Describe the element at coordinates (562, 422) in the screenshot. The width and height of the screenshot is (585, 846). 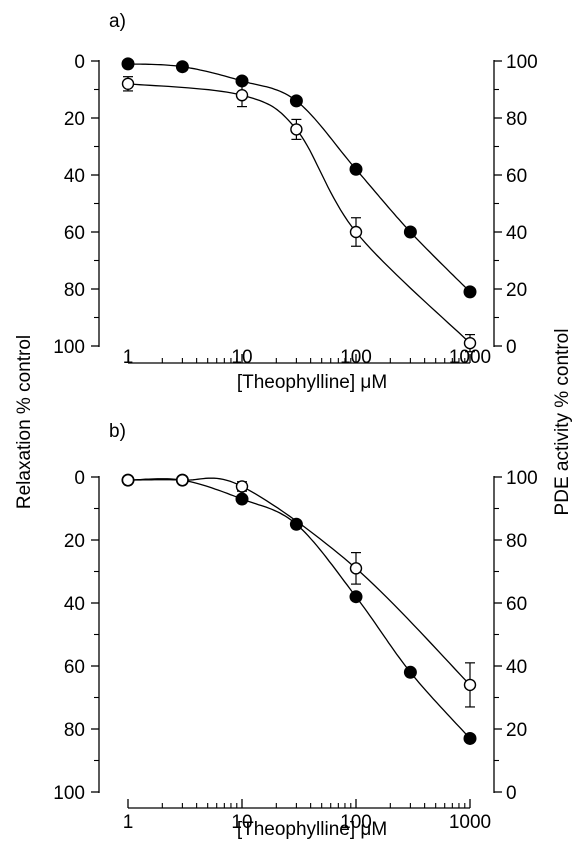
I see `right-axis-title: PDE activity % control` at that location.